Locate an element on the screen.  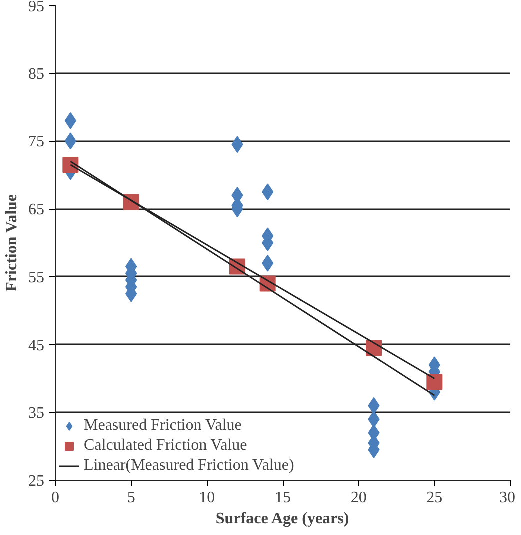
y-axis-title: Friction Value is located at coordinates (12, 243).